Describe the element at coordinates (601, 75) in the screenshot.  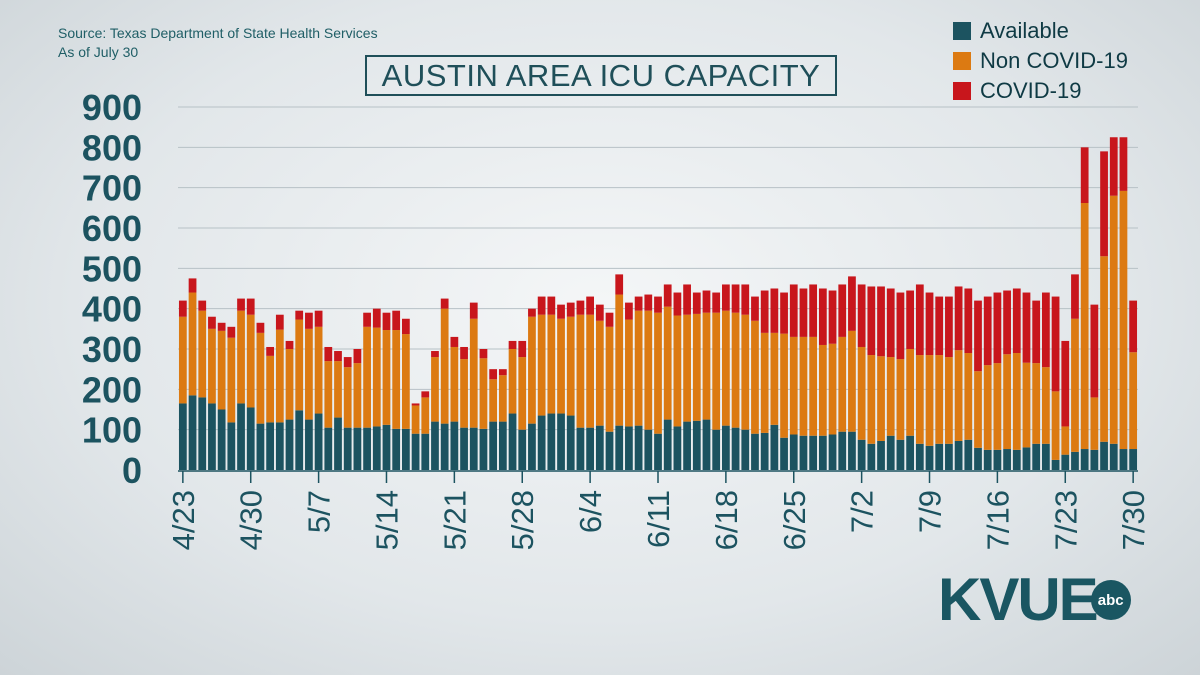
I see `chart-title: AUSTIN AREA ICU CAPACITY` at that location.